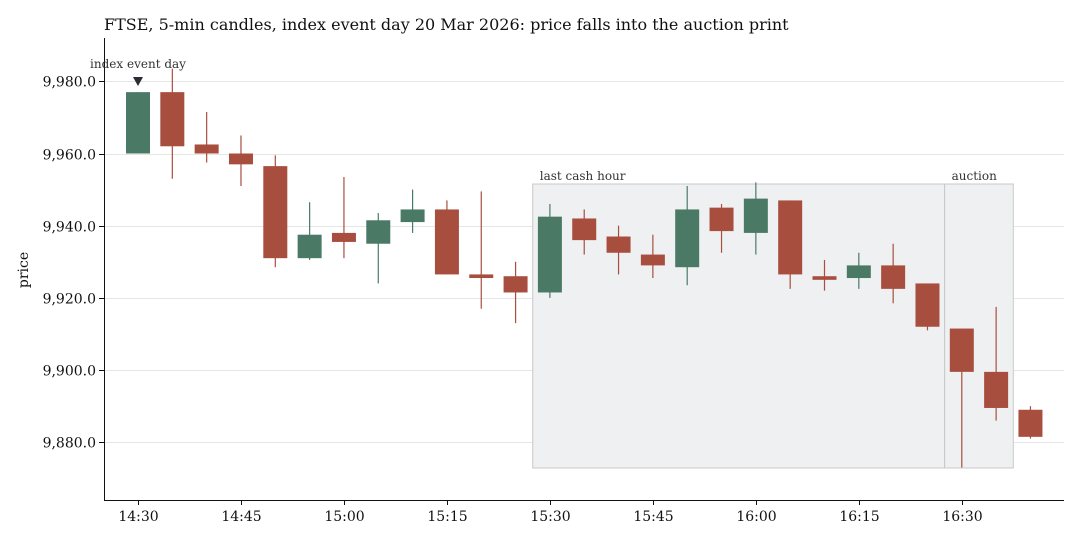  I want to click on y-tick-label: 9,980.0, so click(69, 83).